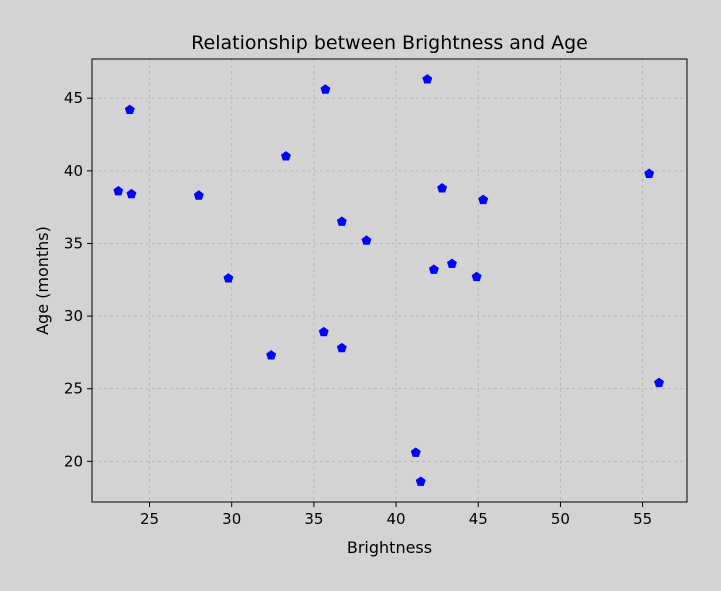 Image resolution: width=721 pixels, height=591 pixels. What do you see at coordinates (73, 243) in the screenshot?
I see `y-tick-label: 35` at bounding box center [73, 243].